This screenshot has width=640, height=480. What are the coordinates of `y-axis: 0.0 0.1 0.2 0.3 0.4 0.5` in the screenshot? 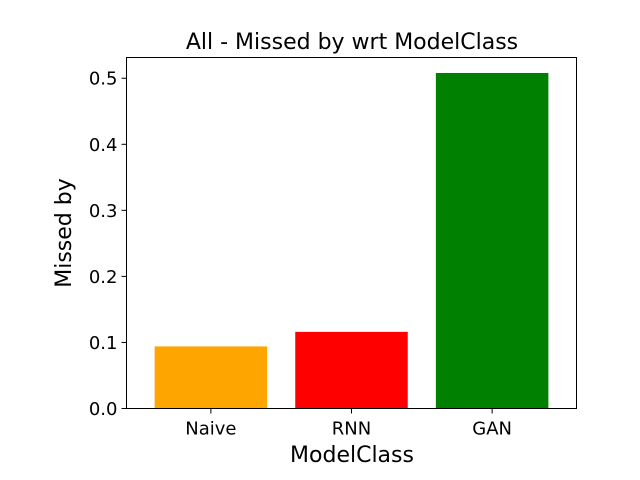 It's located at (108, 244).